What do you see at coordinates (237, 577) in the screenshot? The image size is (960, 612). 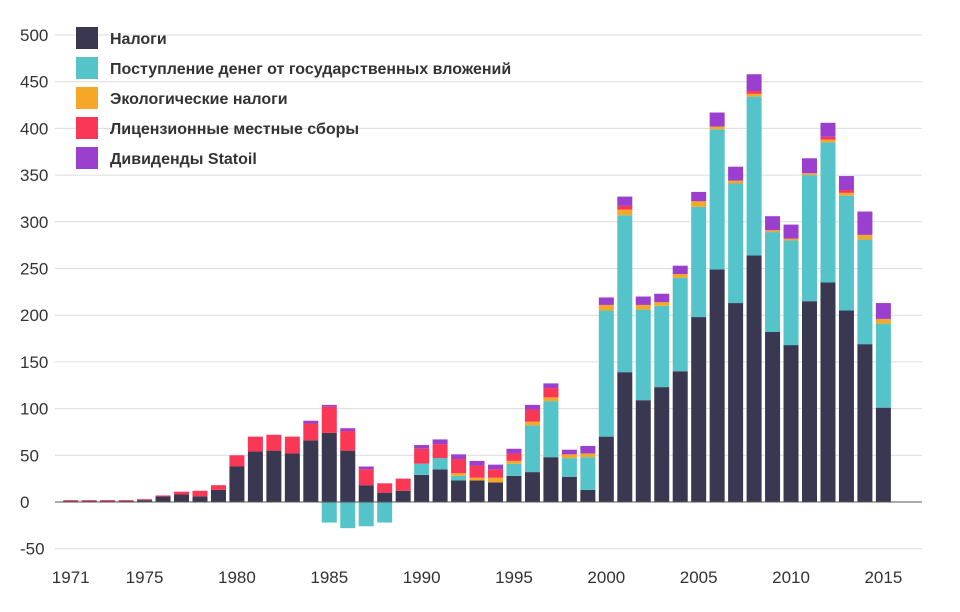 I see `x-tick-label: 1980` at bounding box center [237, 577].